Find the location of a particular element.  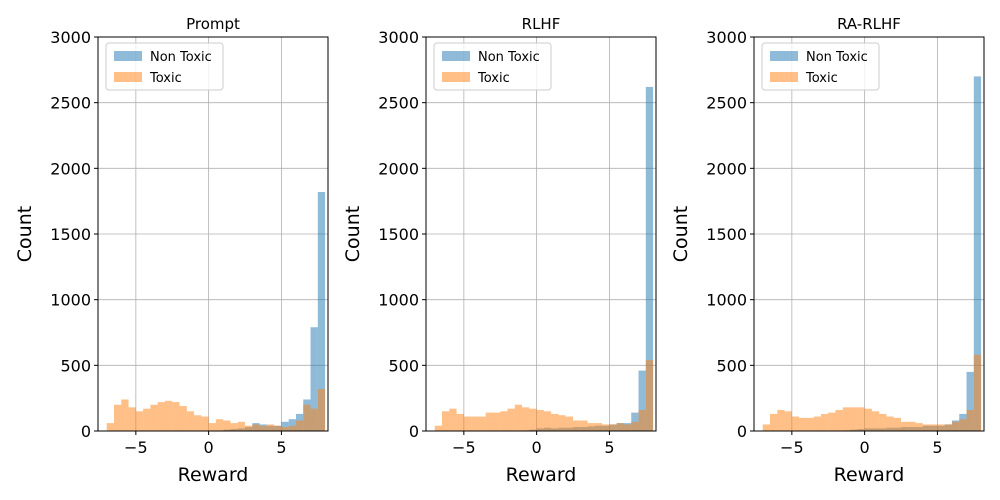

panel-title: RLHF is located at coordinates (541, 24).